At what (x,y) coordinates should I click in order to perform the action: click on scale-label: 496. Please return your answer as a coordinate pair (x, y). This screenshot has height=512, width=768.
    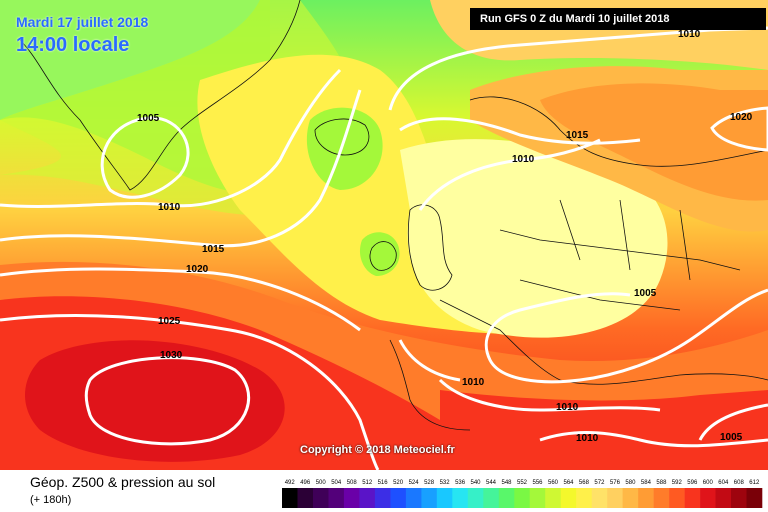
    Looking at the image, I should click on (305, 483).